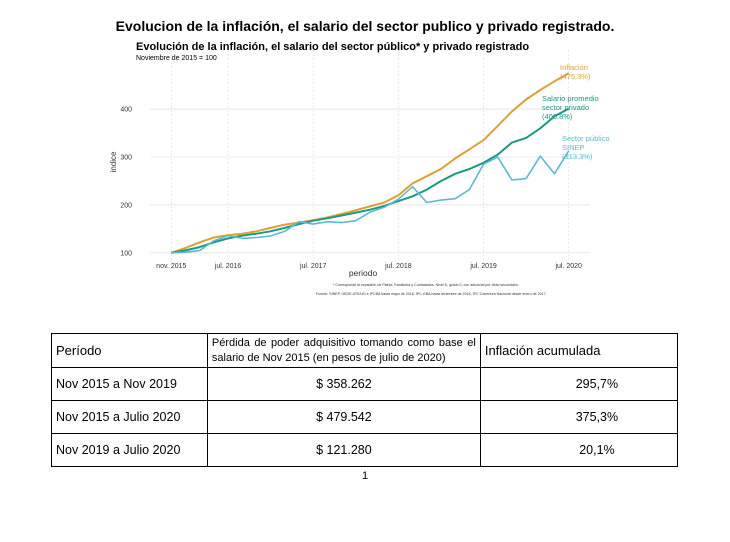 The image size is (730, 542). What do you see at coordinates (574, 67) in the screenshot?
I see `series-label: Inflación` at bounding box center [574, 67].